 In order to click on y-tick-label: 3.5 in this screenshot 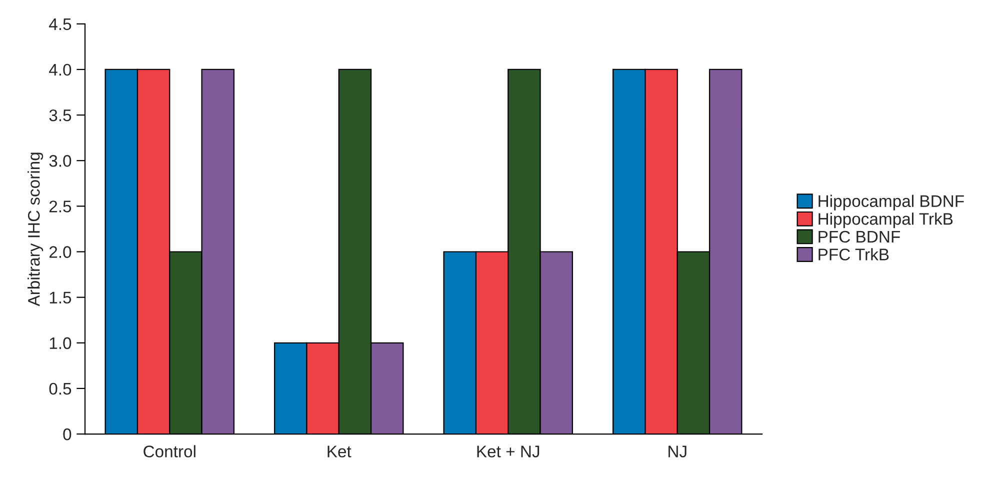, I will do `click(60, 115)`.